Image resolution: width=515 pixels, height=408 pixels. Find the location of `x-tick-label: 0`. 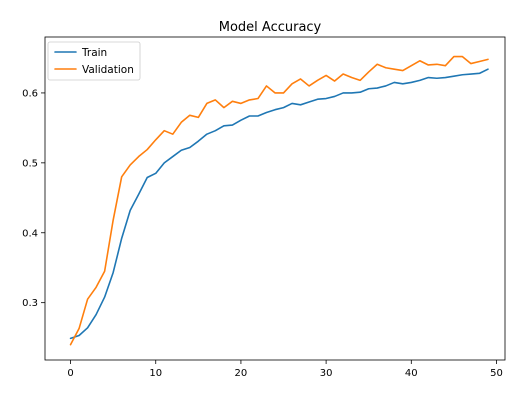

x-tick-label: 0 is located at coordinates (70, 373).